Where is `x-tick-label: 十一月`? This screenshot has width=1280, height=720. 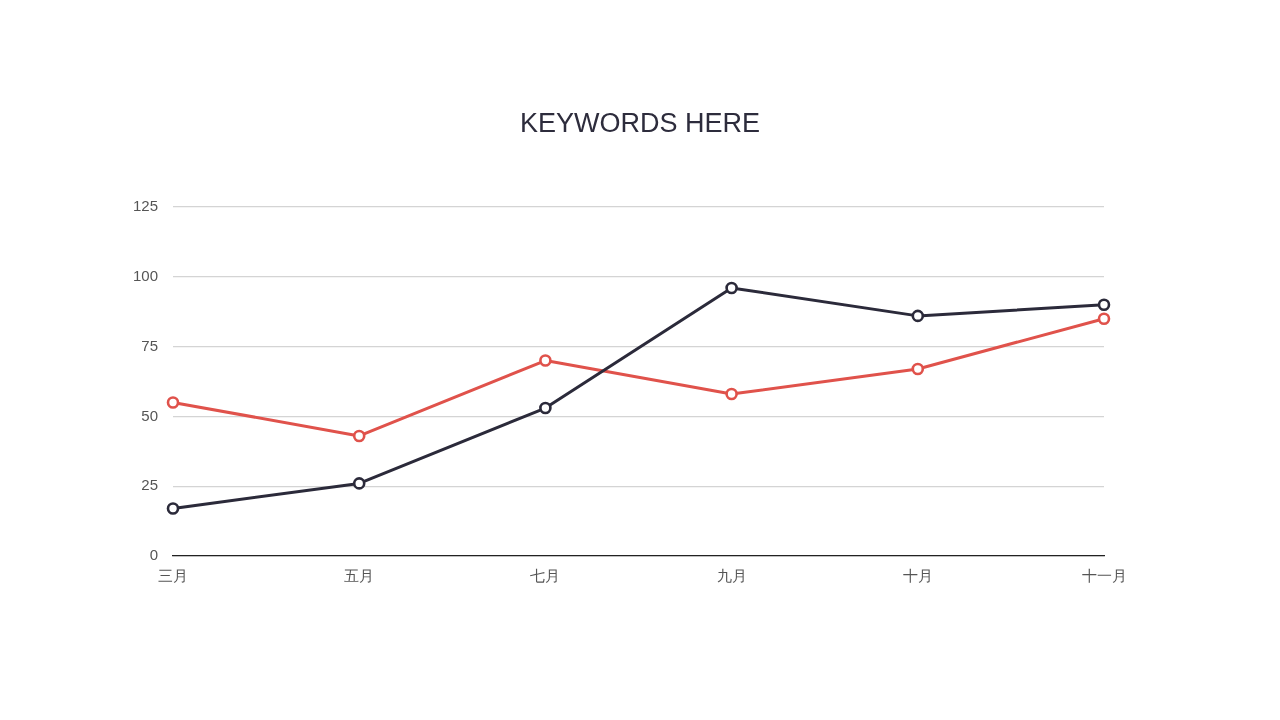 x-tick-label: 十一月 is located at coordinates (1104, 576).